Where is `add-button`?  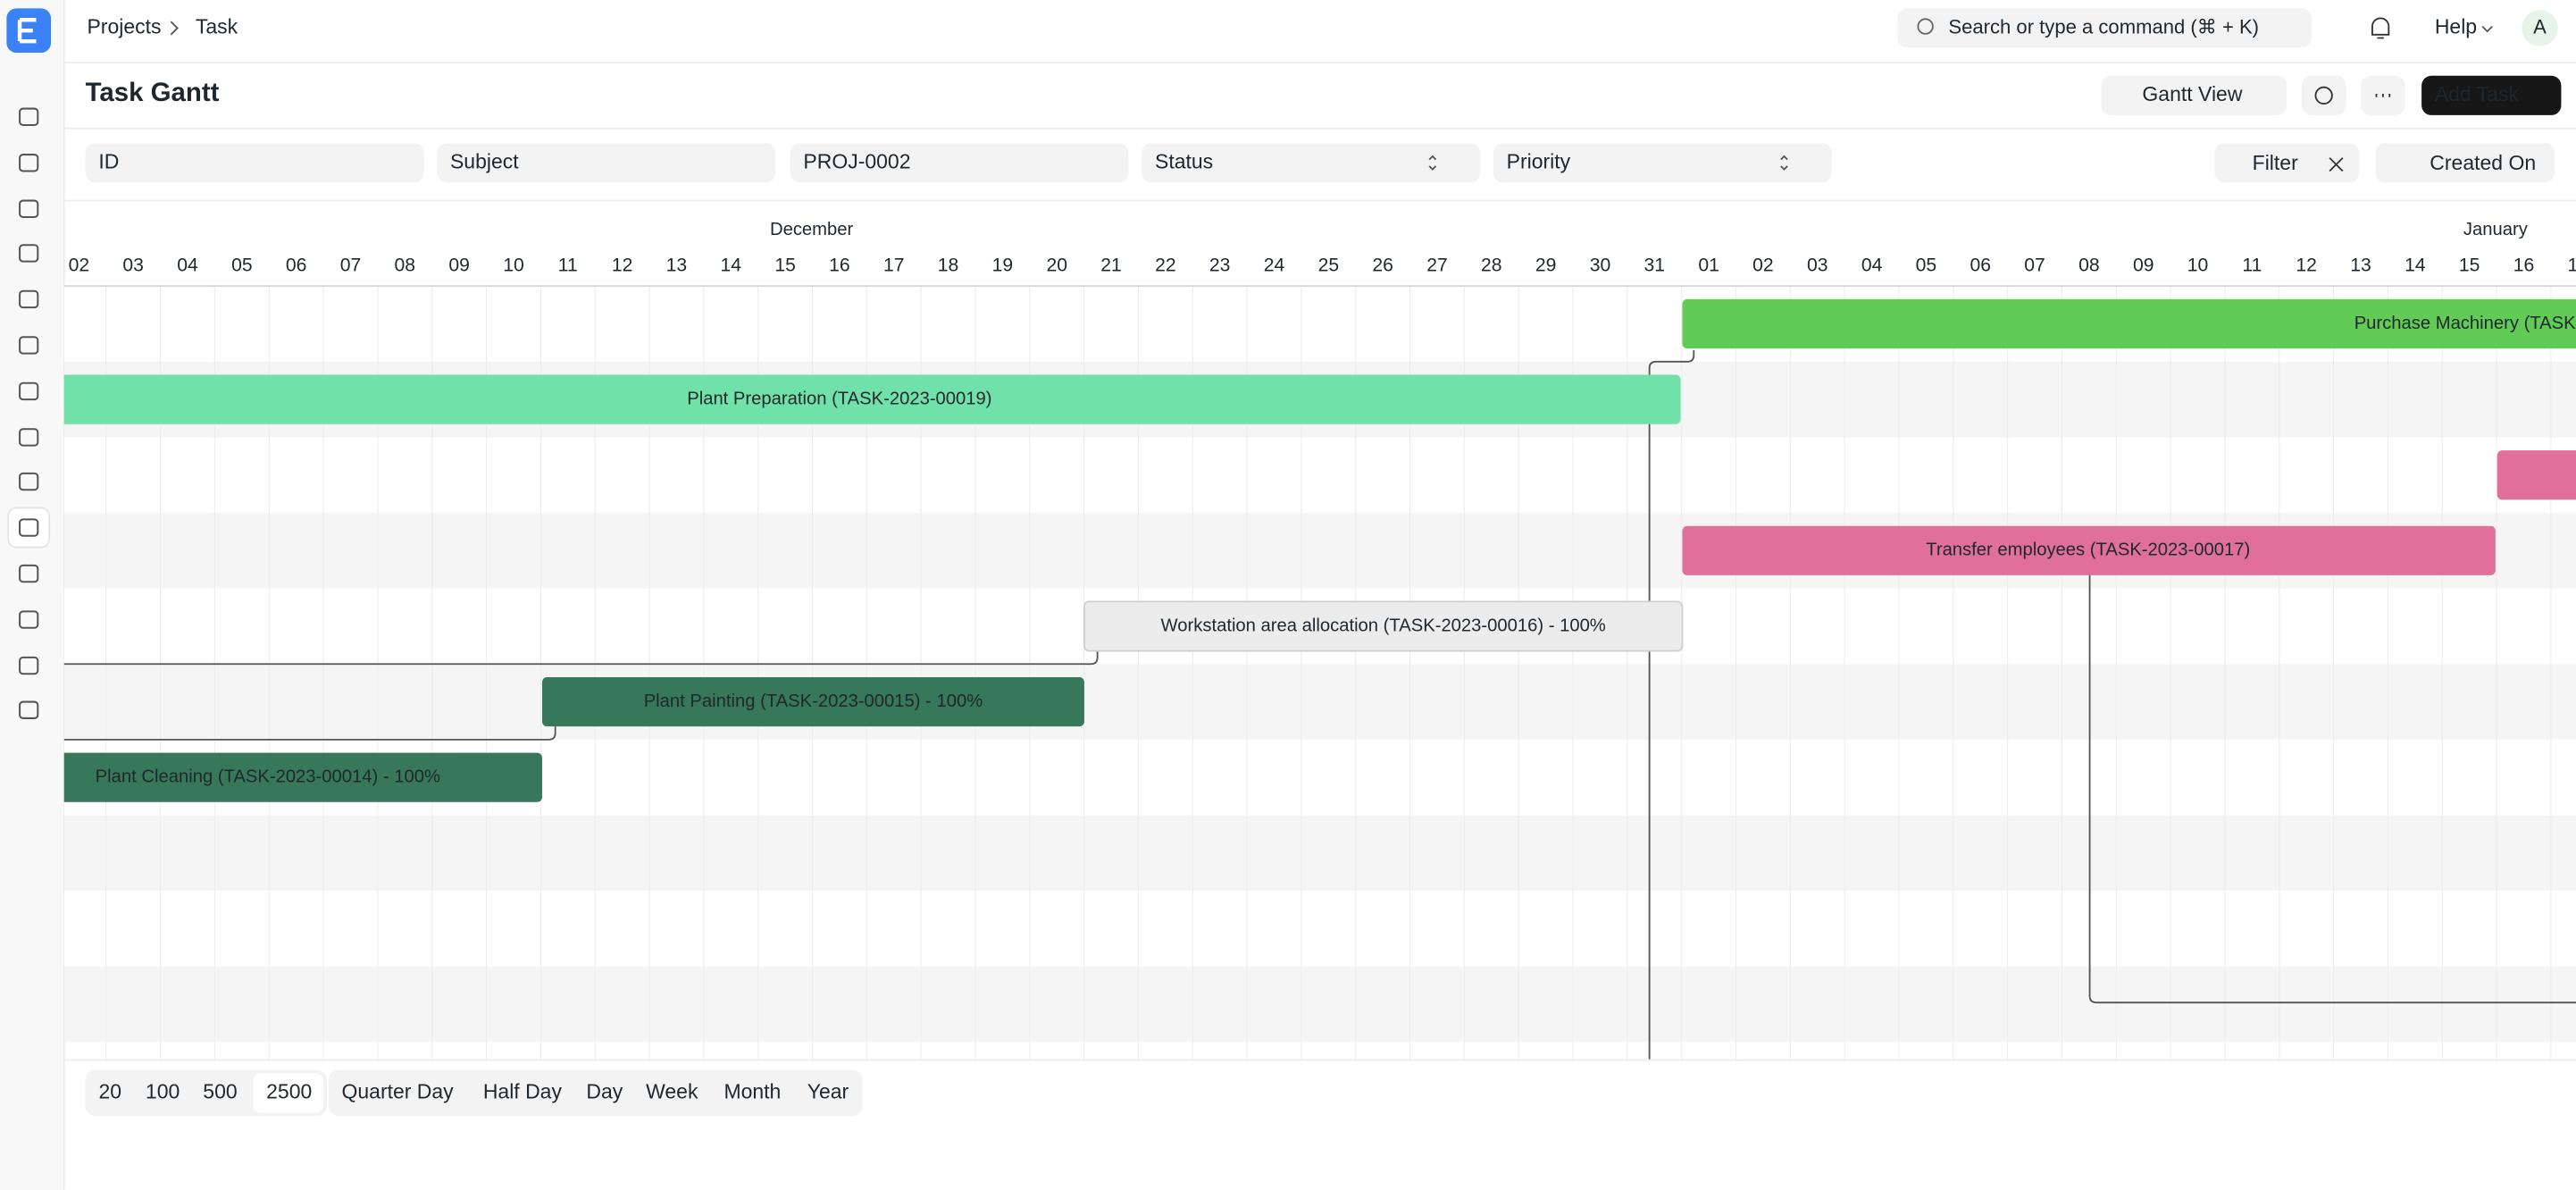 add-button is located at coordinates (2492, 95).